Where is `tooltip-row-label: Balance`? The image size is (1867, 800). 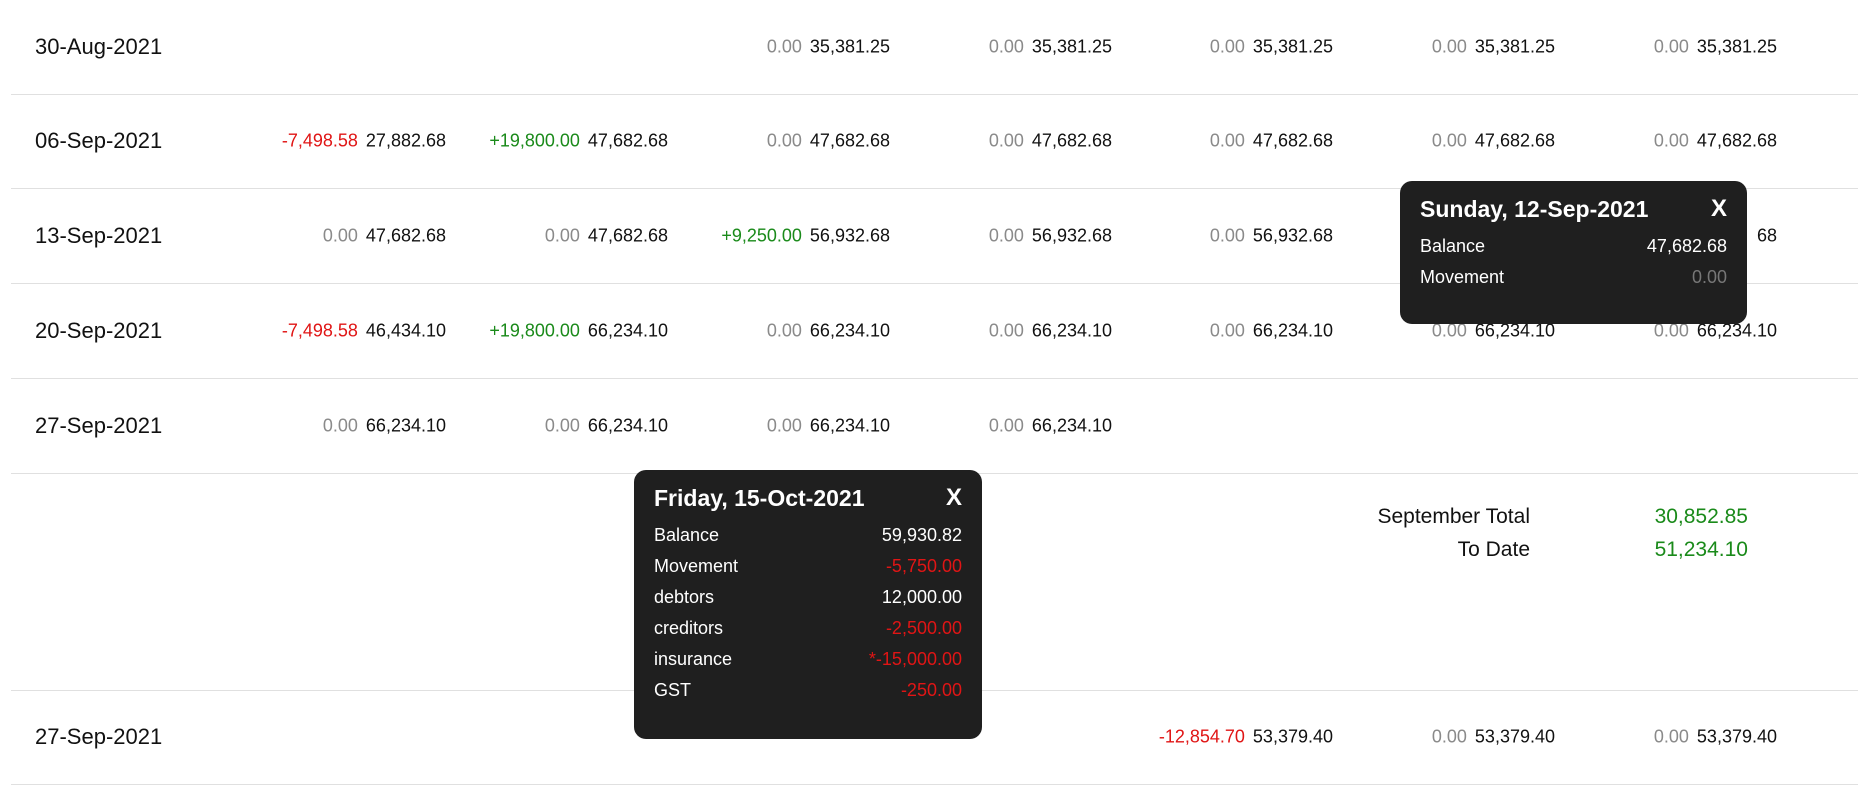 tooltip-row-label: Balance is located at coordinates (1453, 246).